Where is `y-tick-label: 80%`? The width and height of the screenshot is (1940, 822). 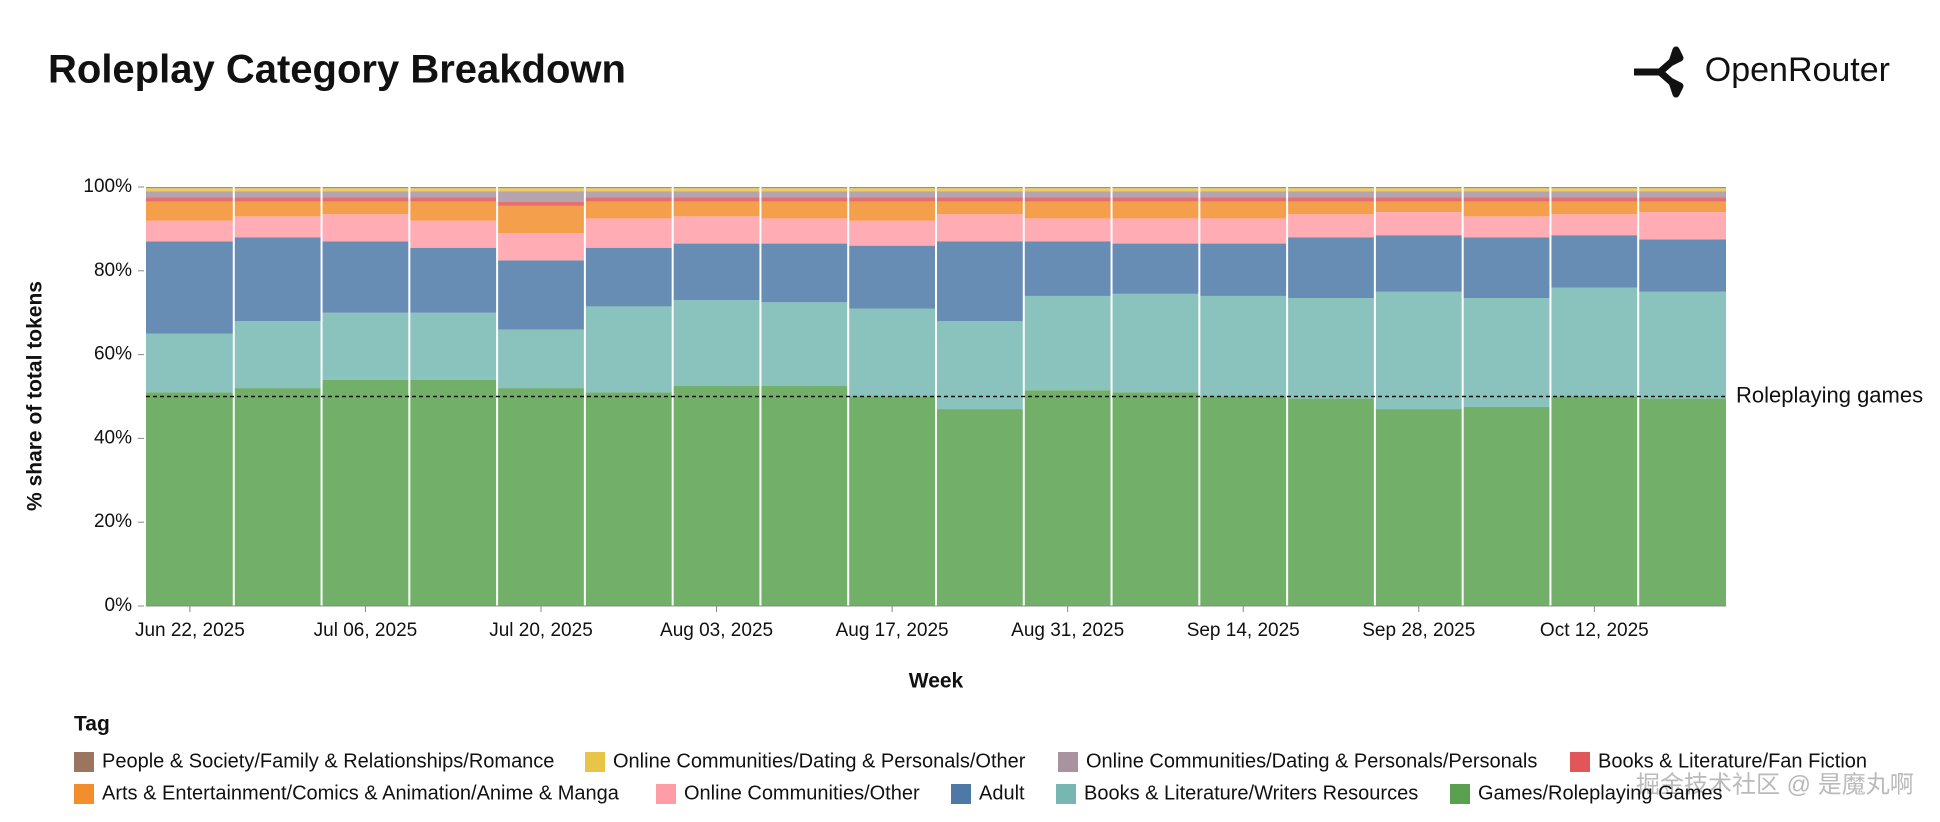
y-tick-label: 80% is located at coordinates (113, 270).